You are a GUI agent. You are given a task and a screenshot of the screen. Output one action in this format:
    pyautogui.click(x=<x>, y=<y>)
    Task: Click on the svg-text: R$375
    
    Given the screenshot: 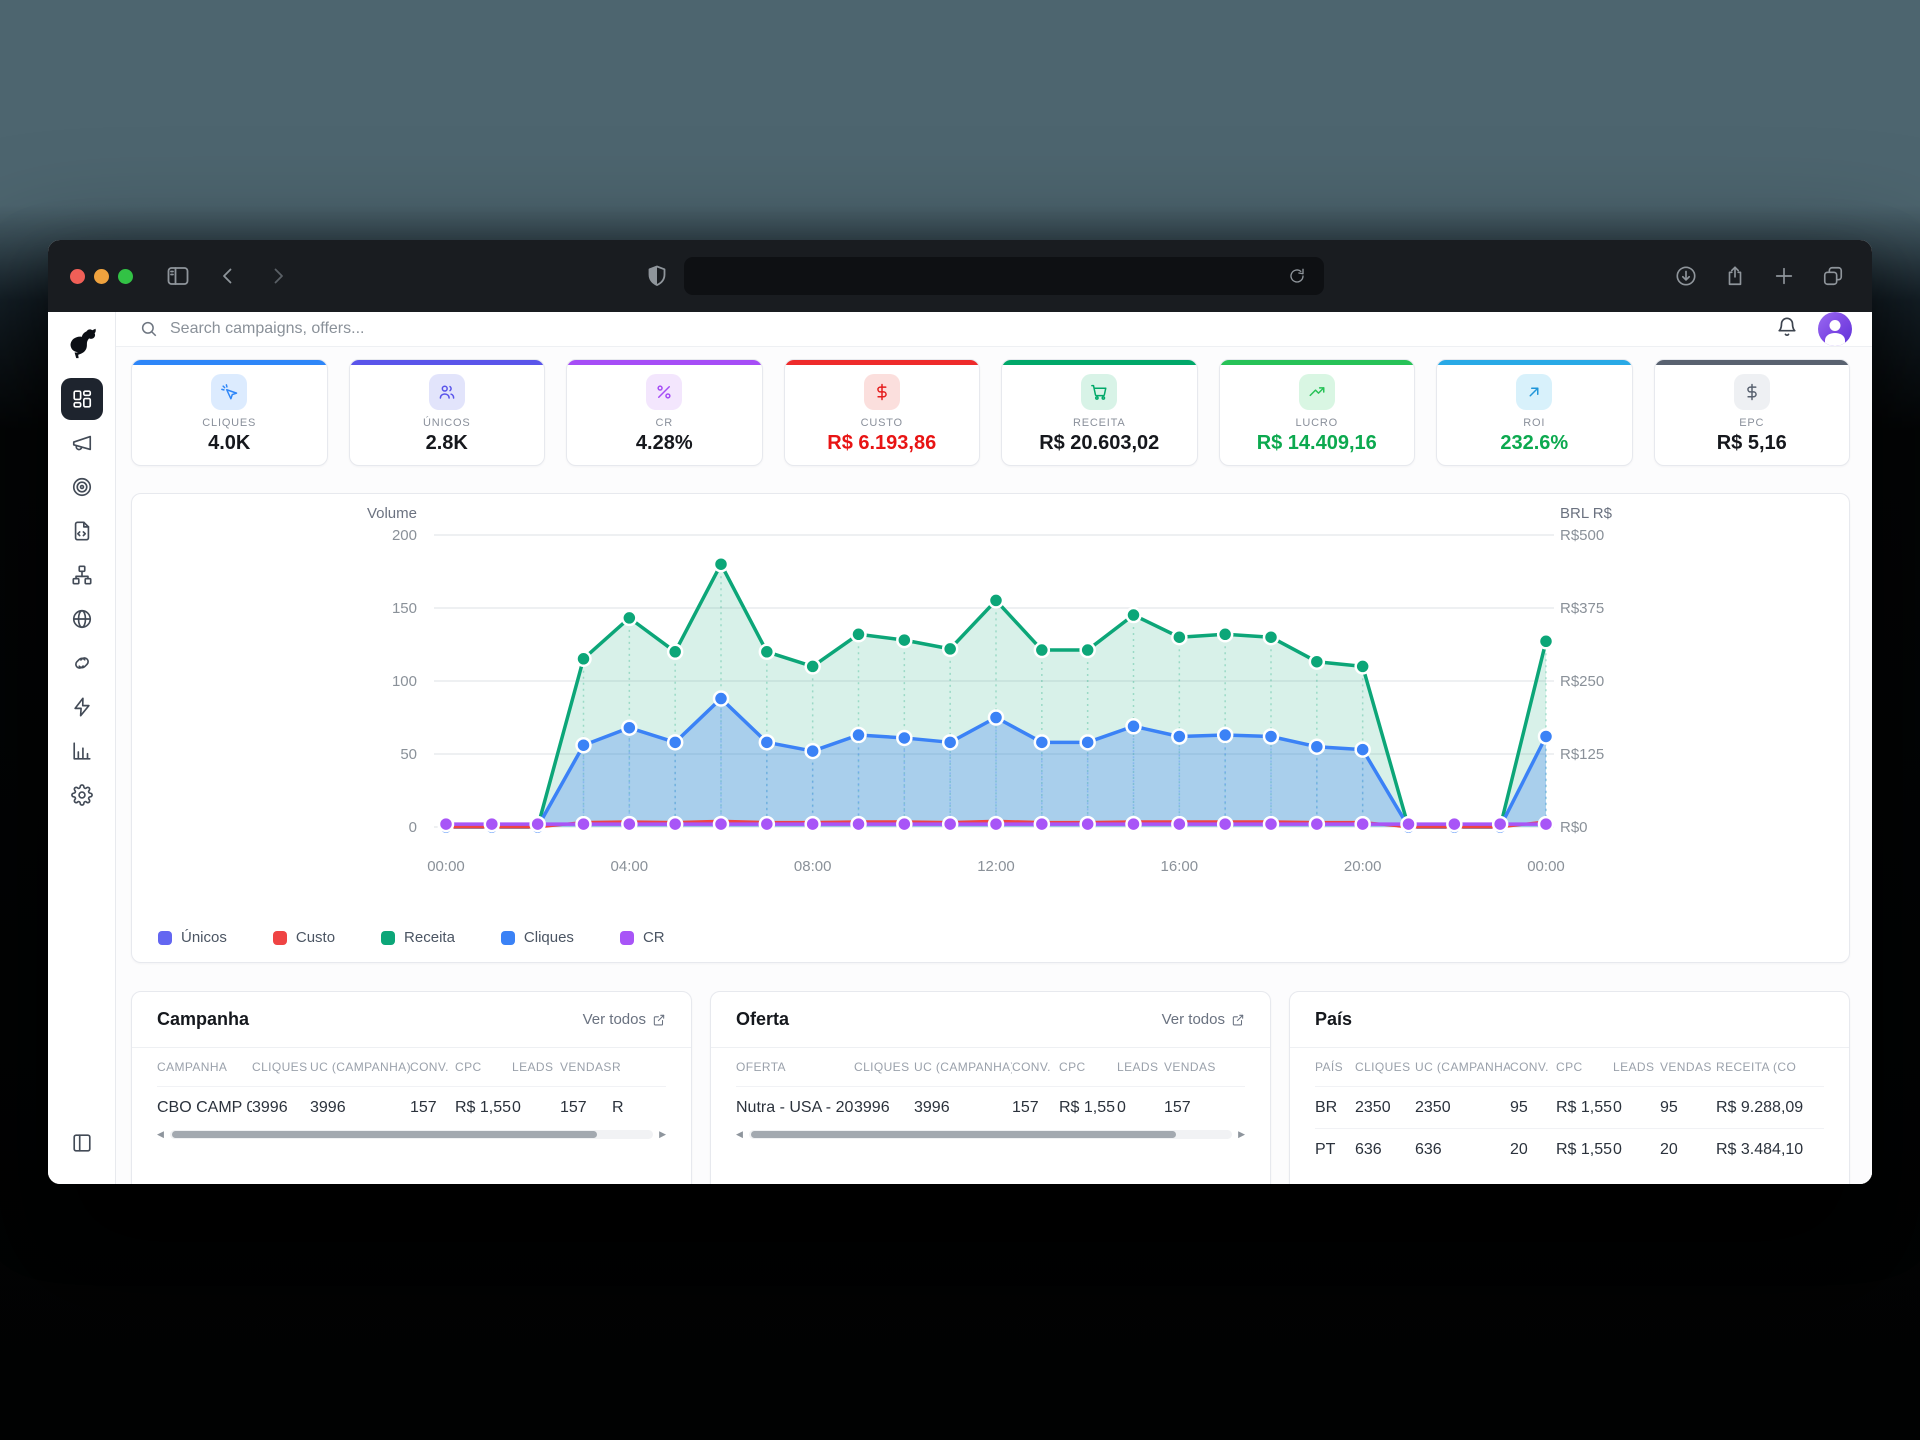 What is the action you would take?
    pyautogui.click(x=1582, y=608)
    